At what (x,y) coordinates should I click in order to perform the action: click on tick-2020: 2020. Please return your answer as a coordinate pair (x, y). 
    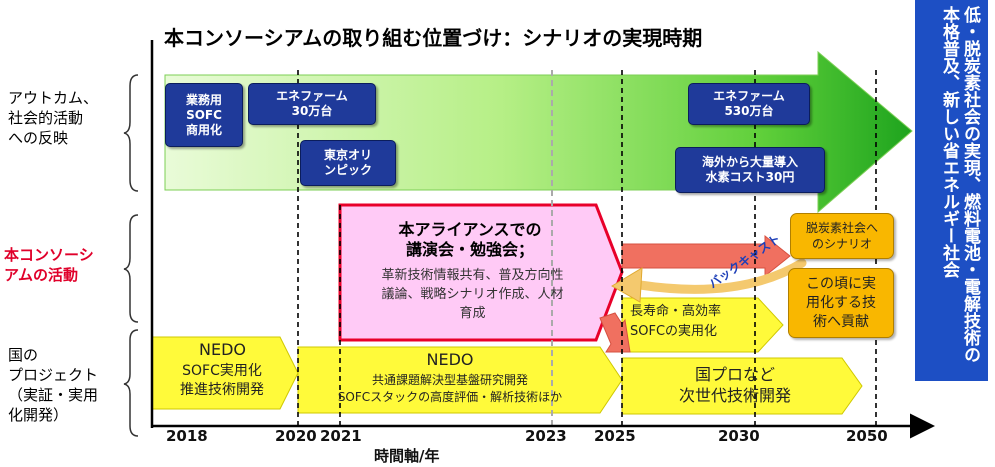
    Looking at the image, I should click on (296, 436).